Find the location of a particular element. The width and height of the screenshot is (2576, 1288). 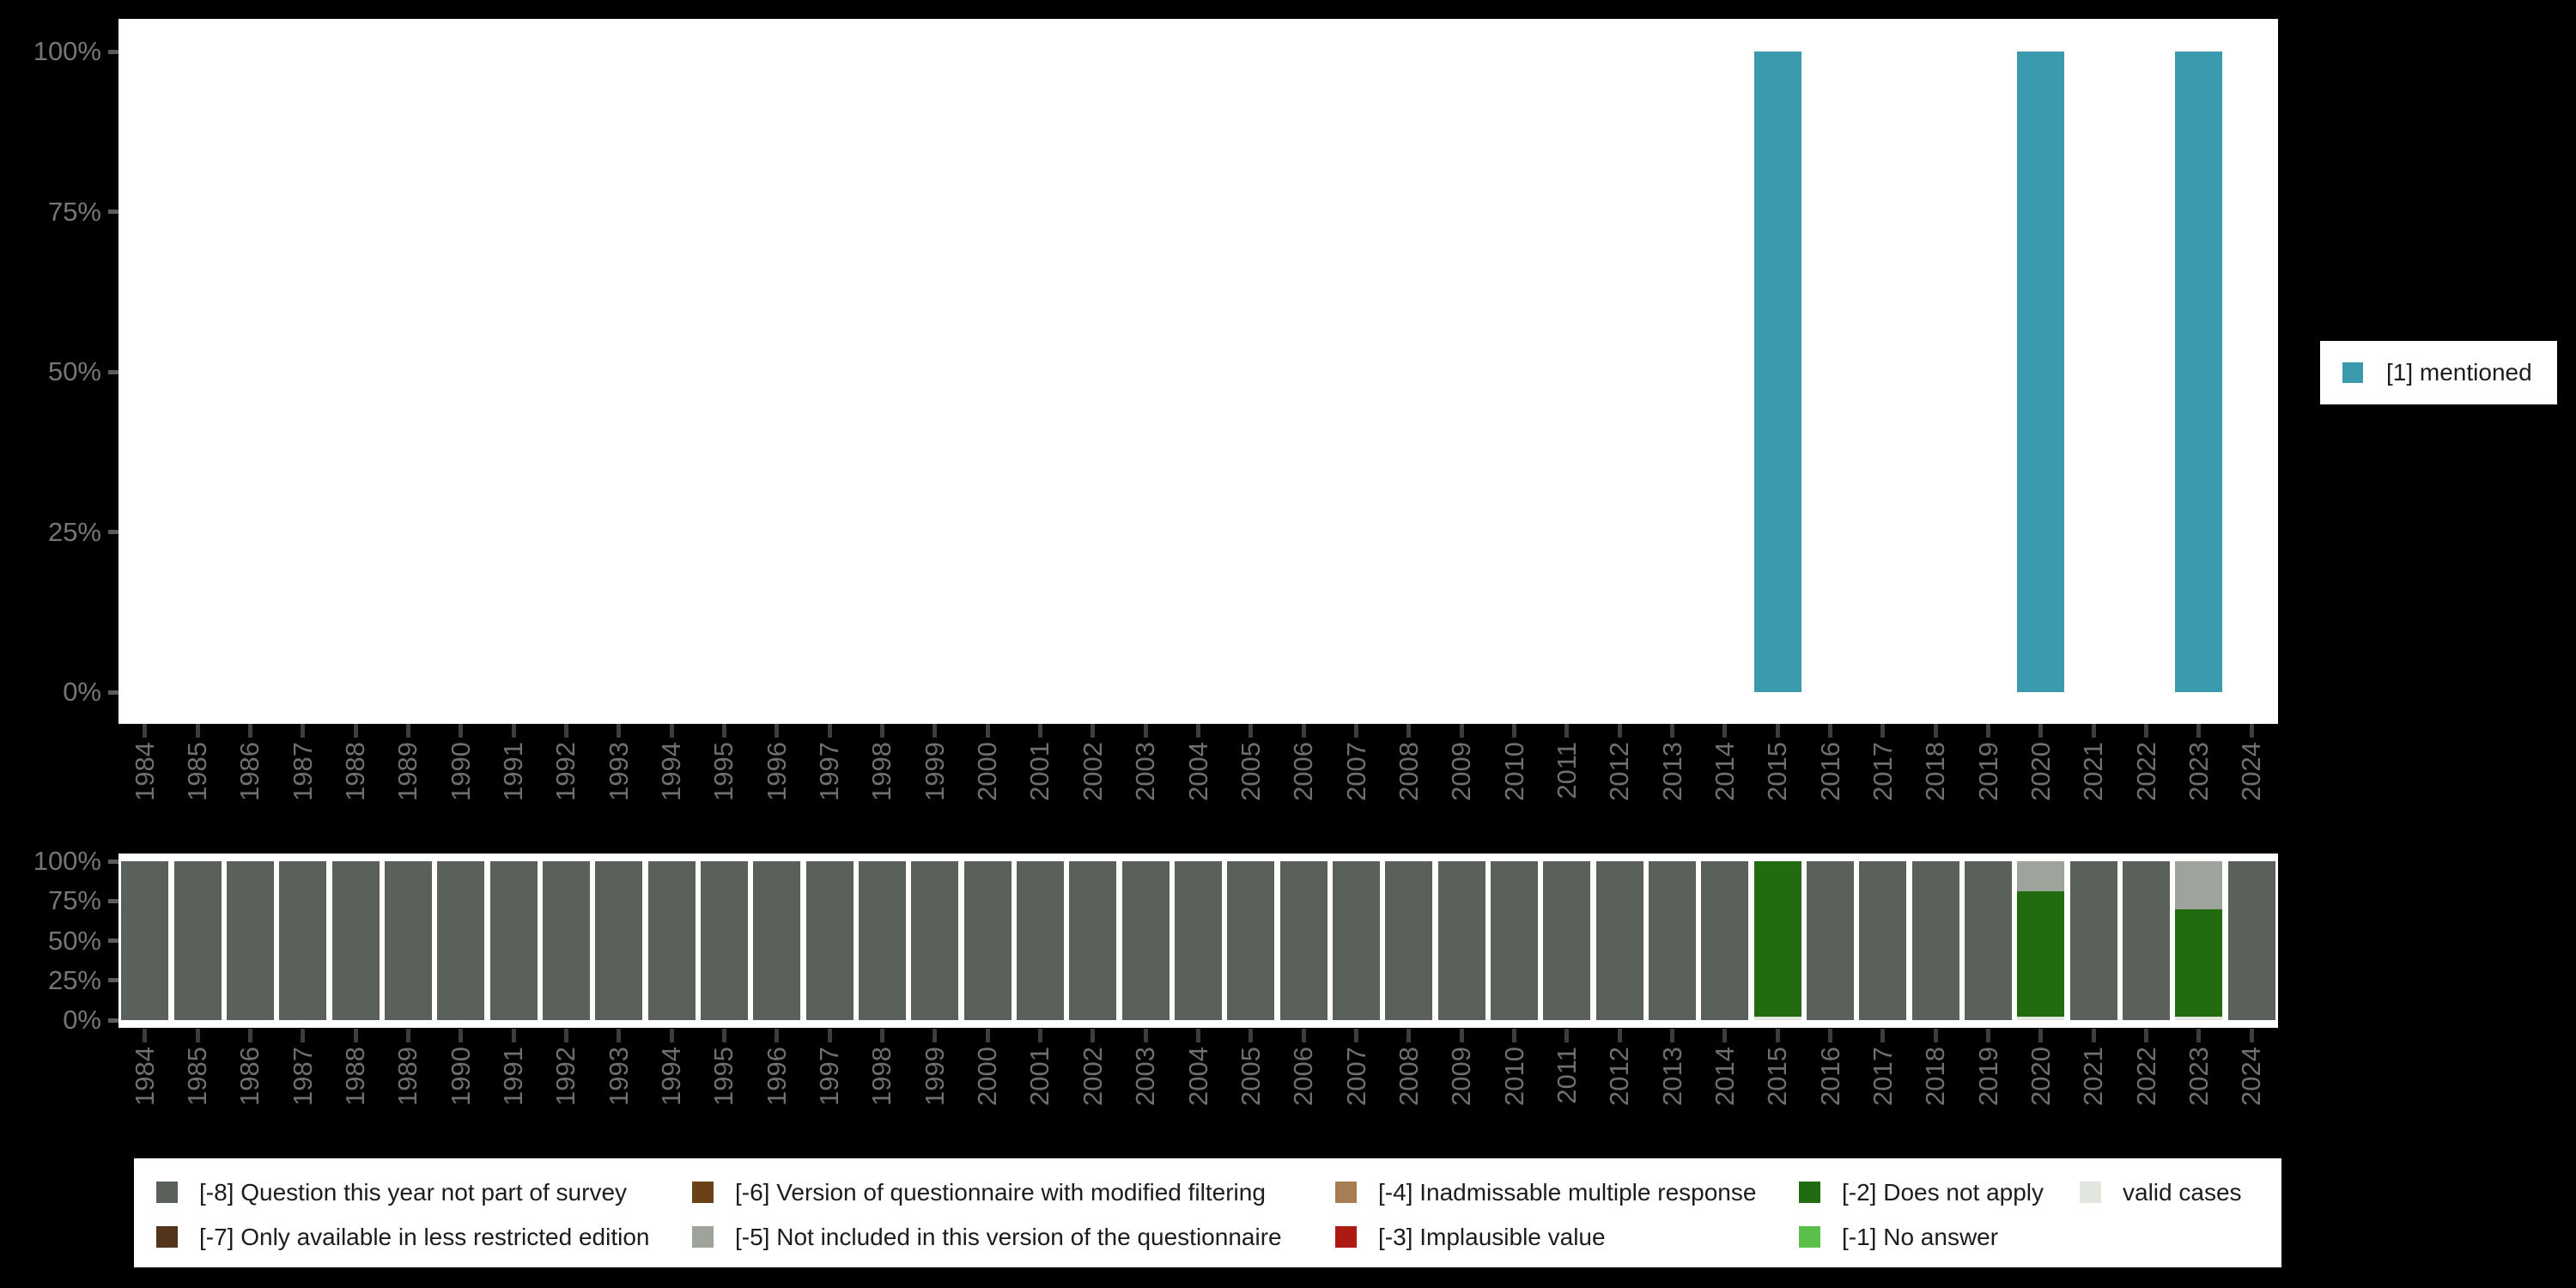

bar-segment--2 is located at coordinates (1777, 940).